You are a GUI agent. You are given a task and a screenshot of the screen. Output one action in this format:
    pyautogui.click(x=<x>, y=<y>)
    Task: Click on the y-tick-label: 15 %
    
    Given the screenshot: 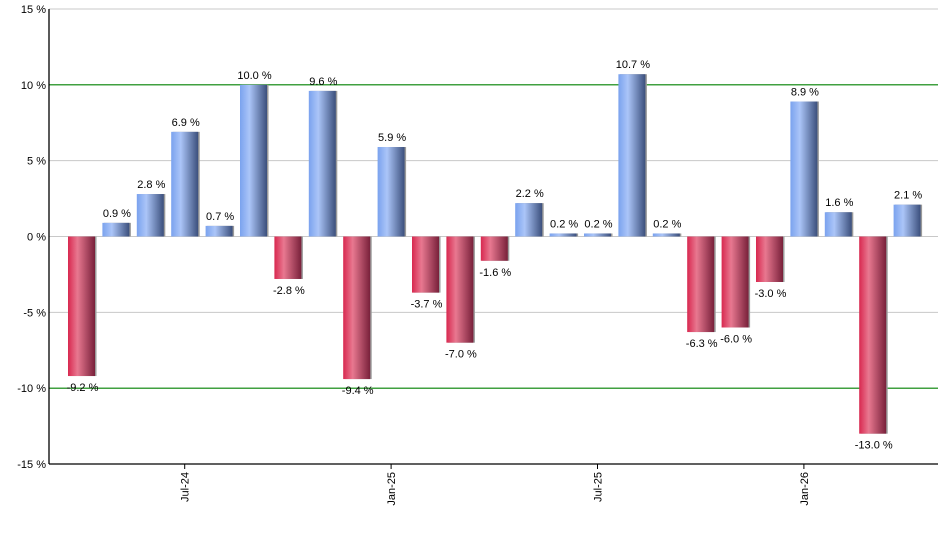 What is the action you would take?
    pyautogui.click(x=33, y=10)
    